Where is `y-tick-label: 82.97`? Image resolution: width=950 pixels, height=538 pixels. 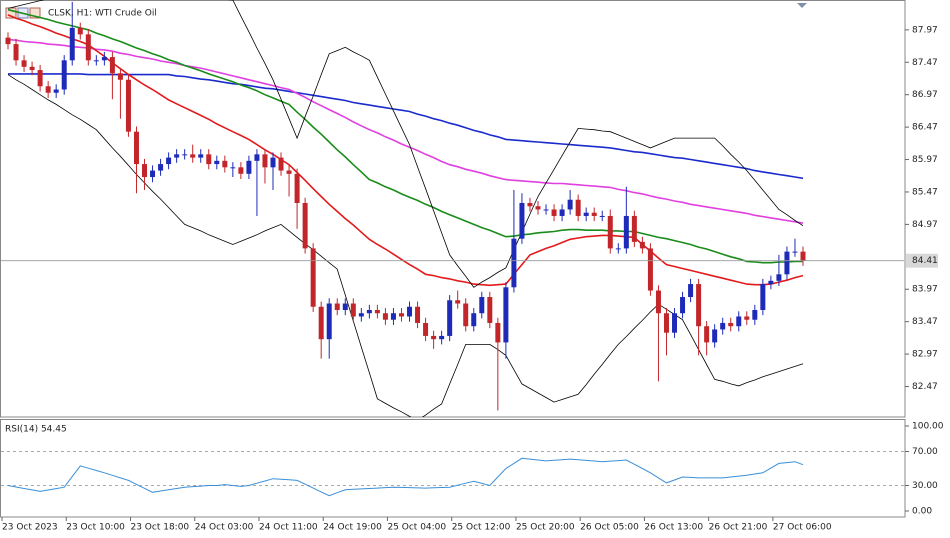
y-tick-label: 82.97 is located at coordinates (925, 355).